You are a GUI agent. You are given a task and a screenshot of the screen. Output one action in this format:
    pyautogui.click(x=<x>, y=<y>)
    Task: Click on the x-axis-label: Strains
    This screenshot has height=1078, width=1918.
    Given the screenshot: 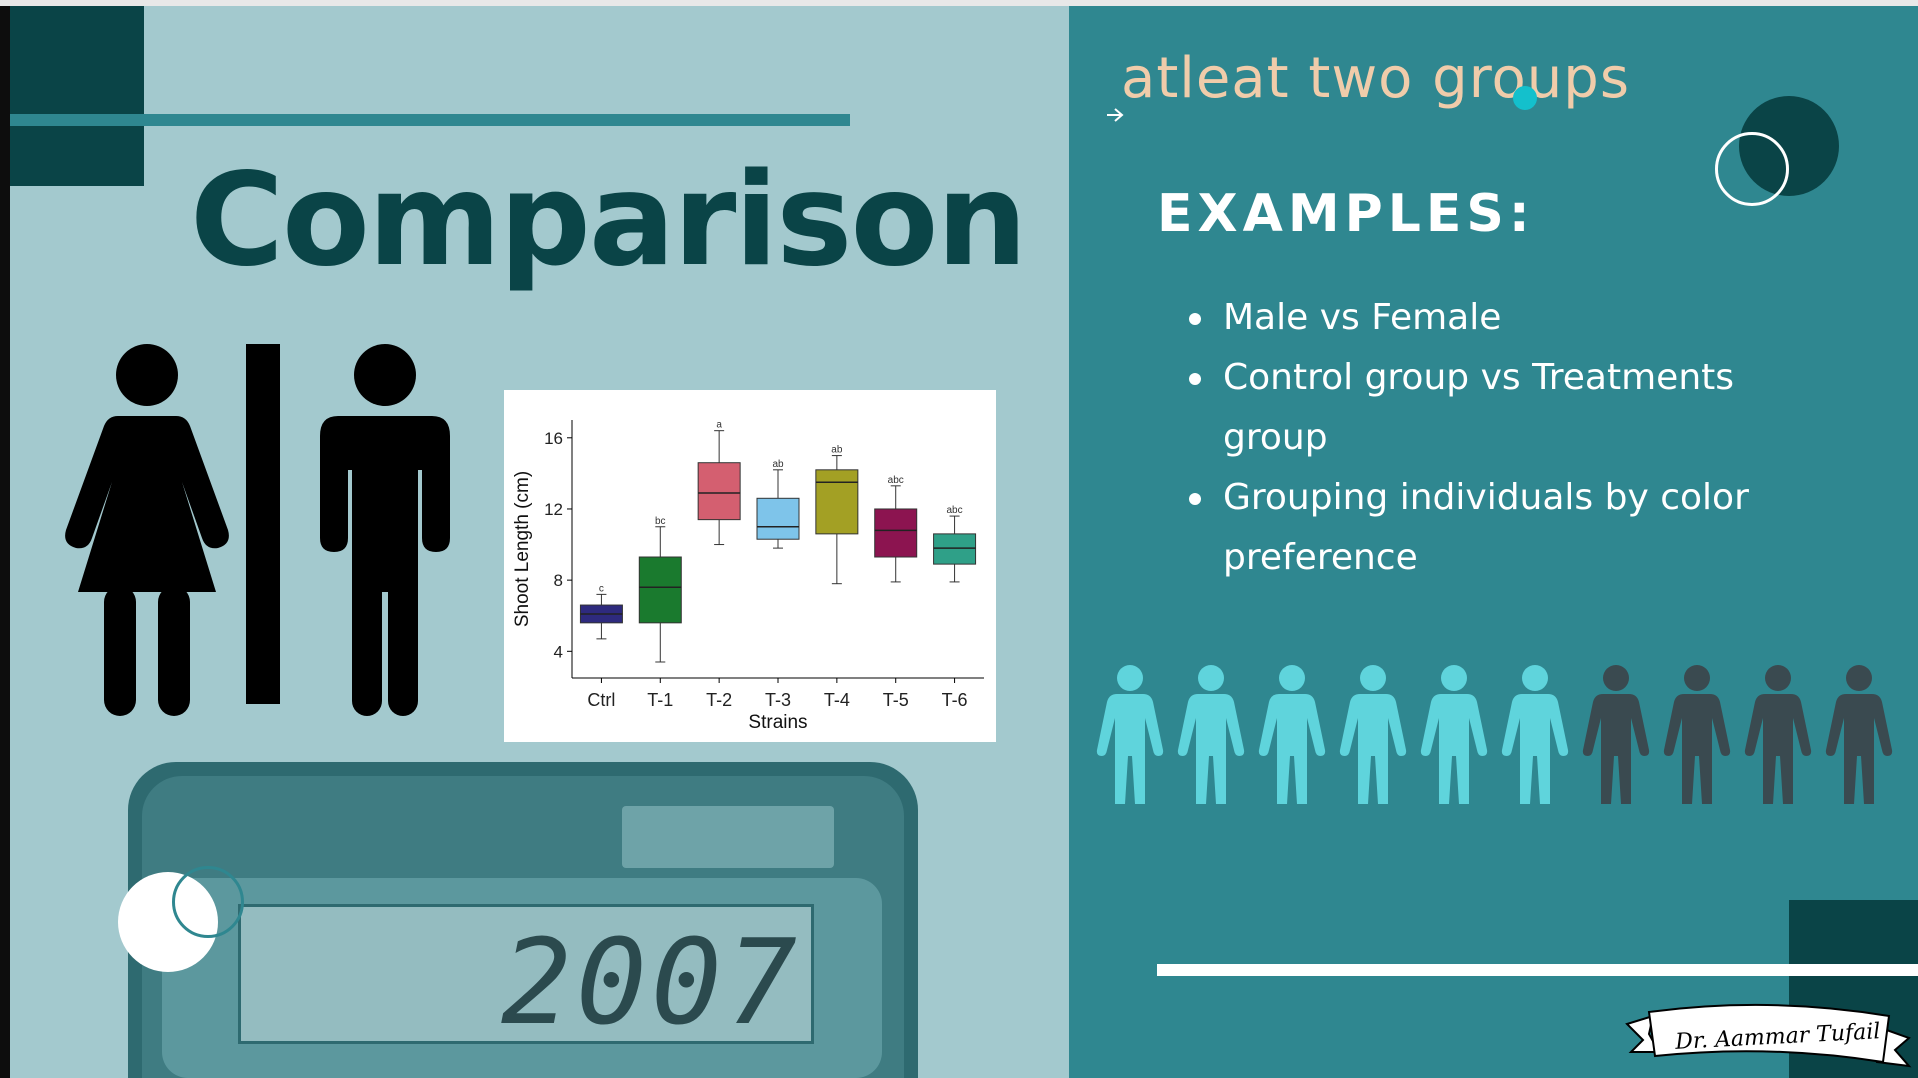 What is the action you would take?
    pyautogui.click(x=777, y=722)
    